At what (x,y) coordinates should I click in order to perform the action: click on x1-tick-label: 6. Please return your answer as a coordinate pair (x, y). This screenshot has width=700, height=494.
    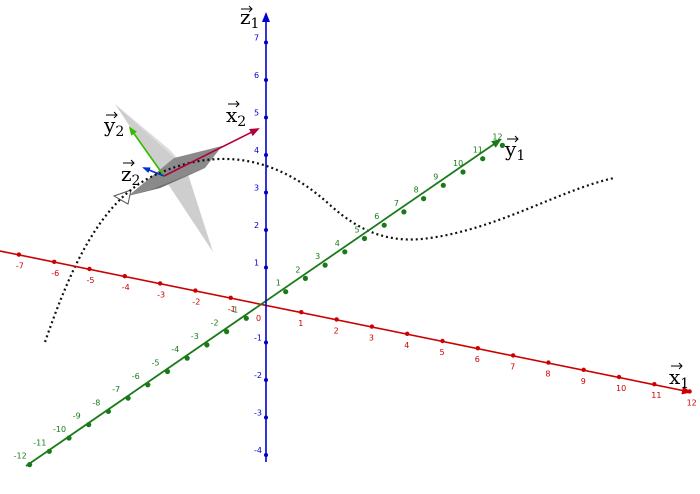
    Looking at the image, I should click on (477, 359).